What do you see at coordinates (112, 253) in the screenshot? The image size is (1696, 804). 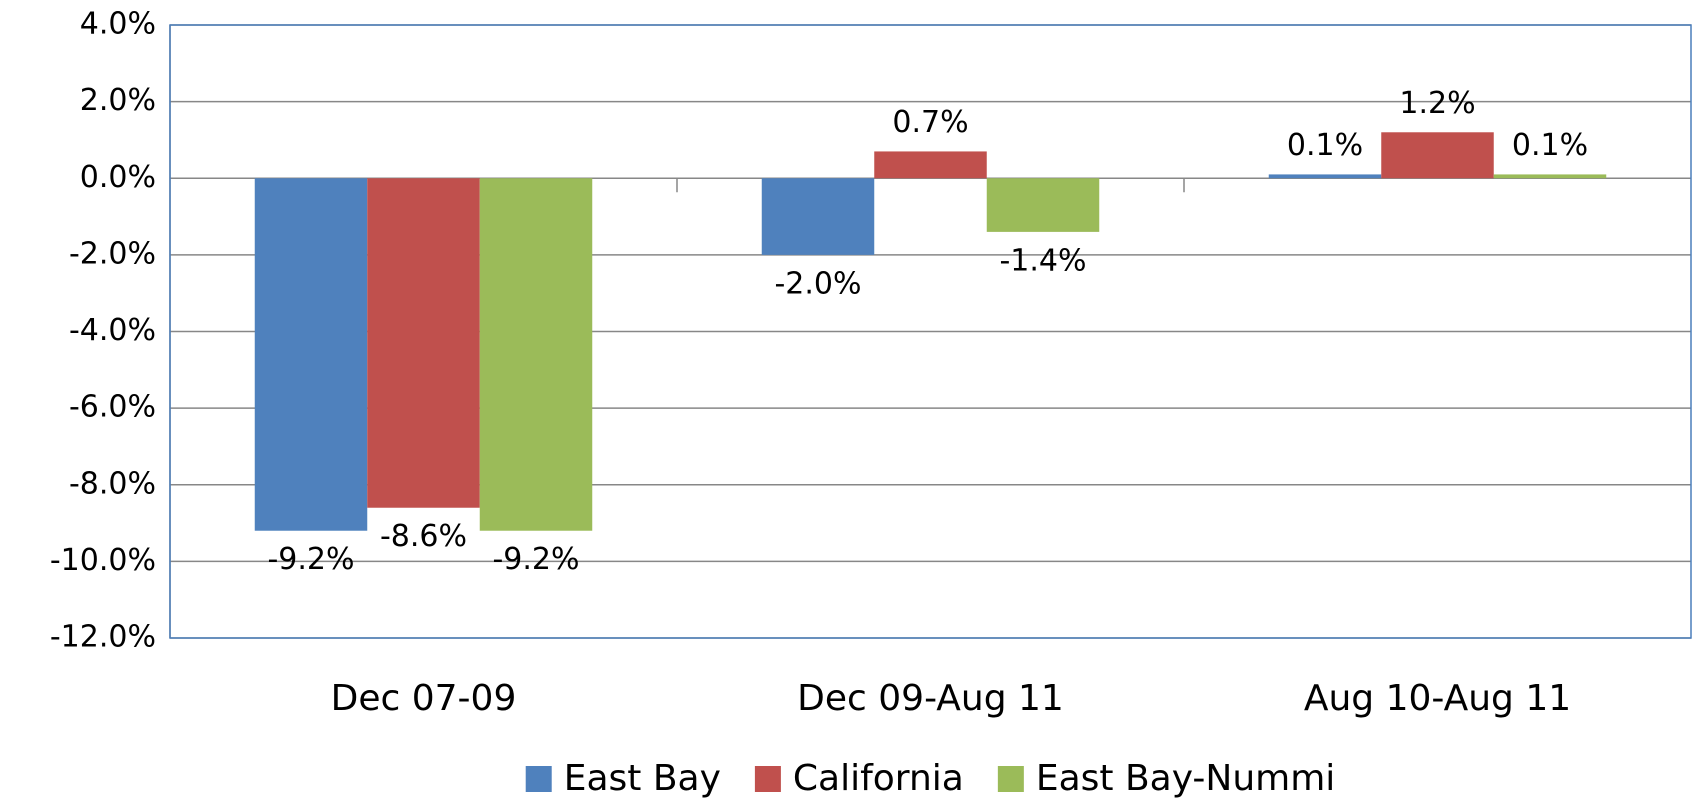 I see `y-tick-label: -2.0%` at bounding box center [112, 253].